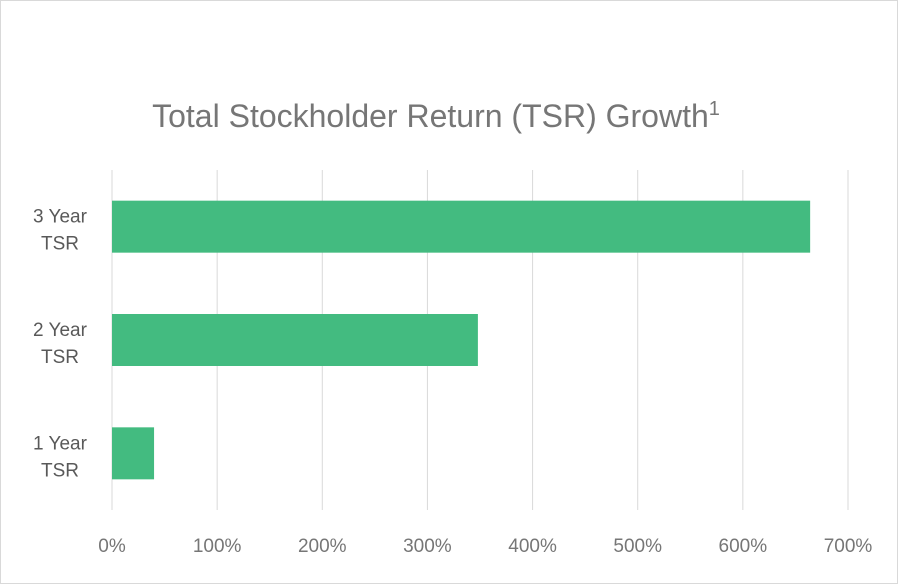 The height and width of the screenshot is (584, 898). I want to click on category-label: 3 Year, so click(60, 217).